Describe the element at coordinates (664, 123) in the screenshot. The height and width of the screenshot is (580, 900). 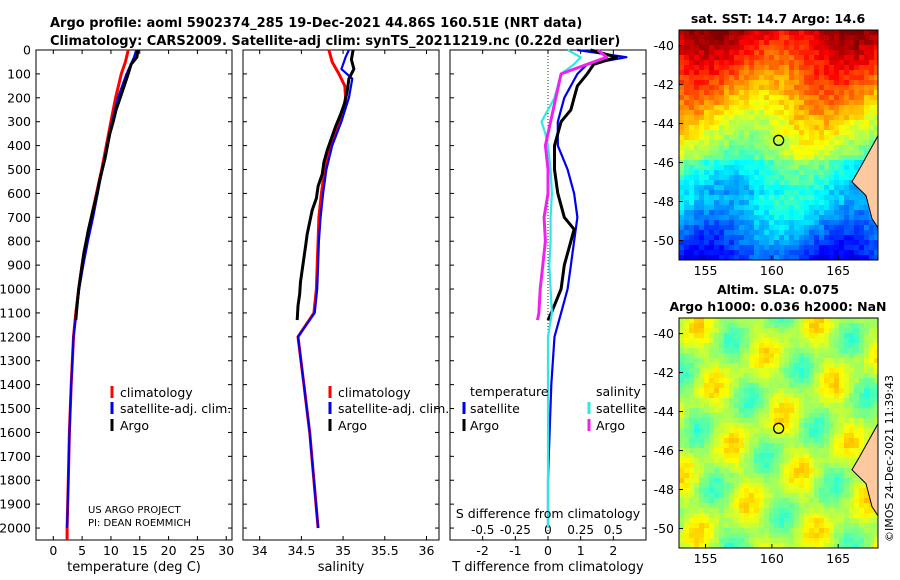
I see `map-lat-label: -44` at that location.